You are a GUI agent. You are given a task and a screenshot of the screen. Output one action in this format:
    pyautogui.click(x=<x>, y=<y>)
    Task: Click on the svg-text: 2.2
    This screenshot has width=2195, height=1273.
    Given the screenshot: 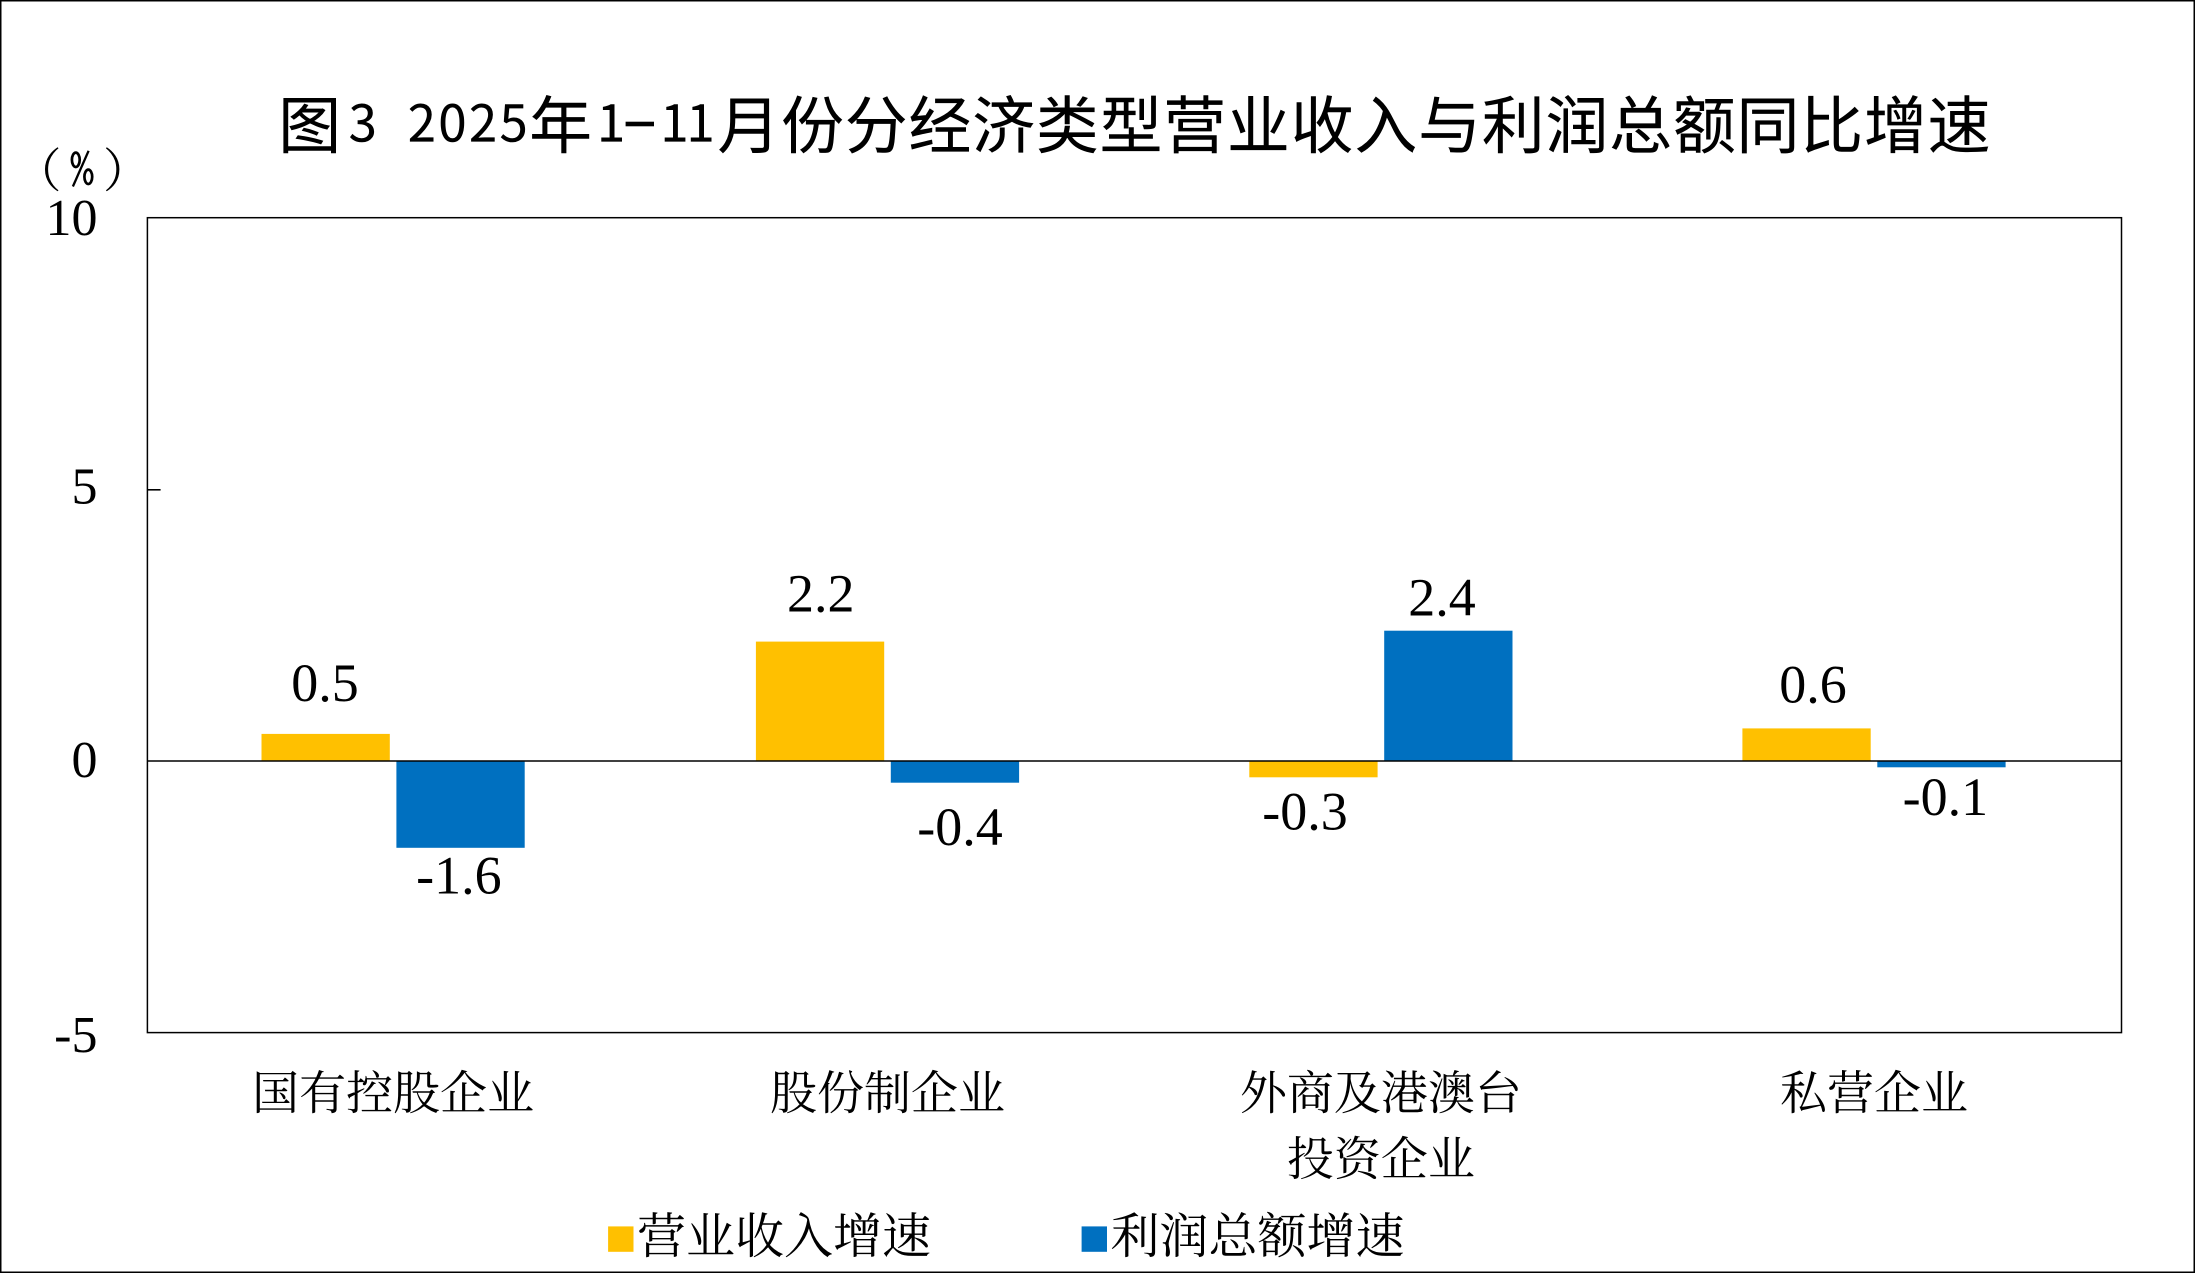 What is the action you would take?
    pyautogui.click(x=821, y=594)
    